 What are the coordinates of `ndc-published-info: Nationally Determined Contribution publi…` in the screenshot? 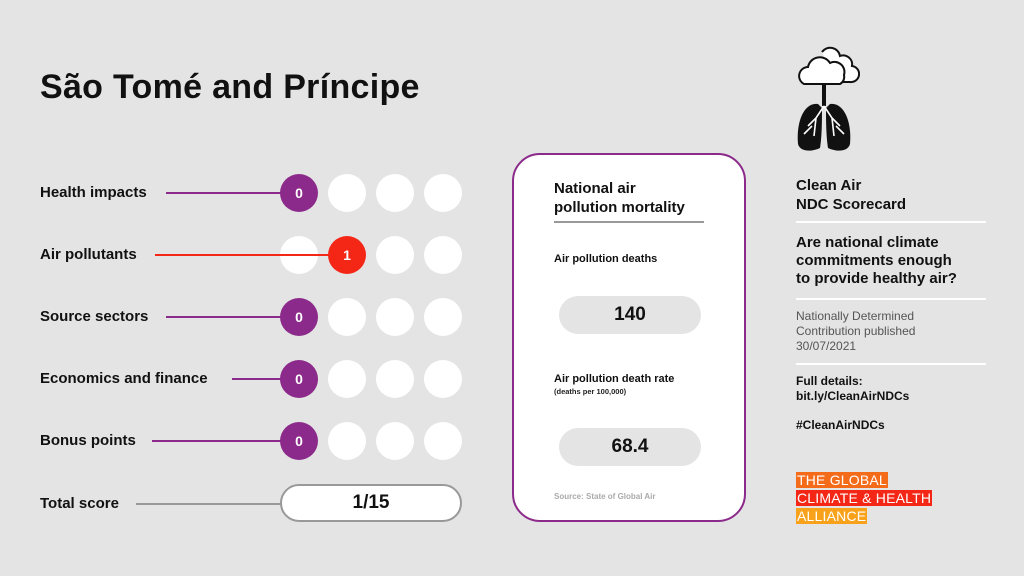 It's located at (891, 331).